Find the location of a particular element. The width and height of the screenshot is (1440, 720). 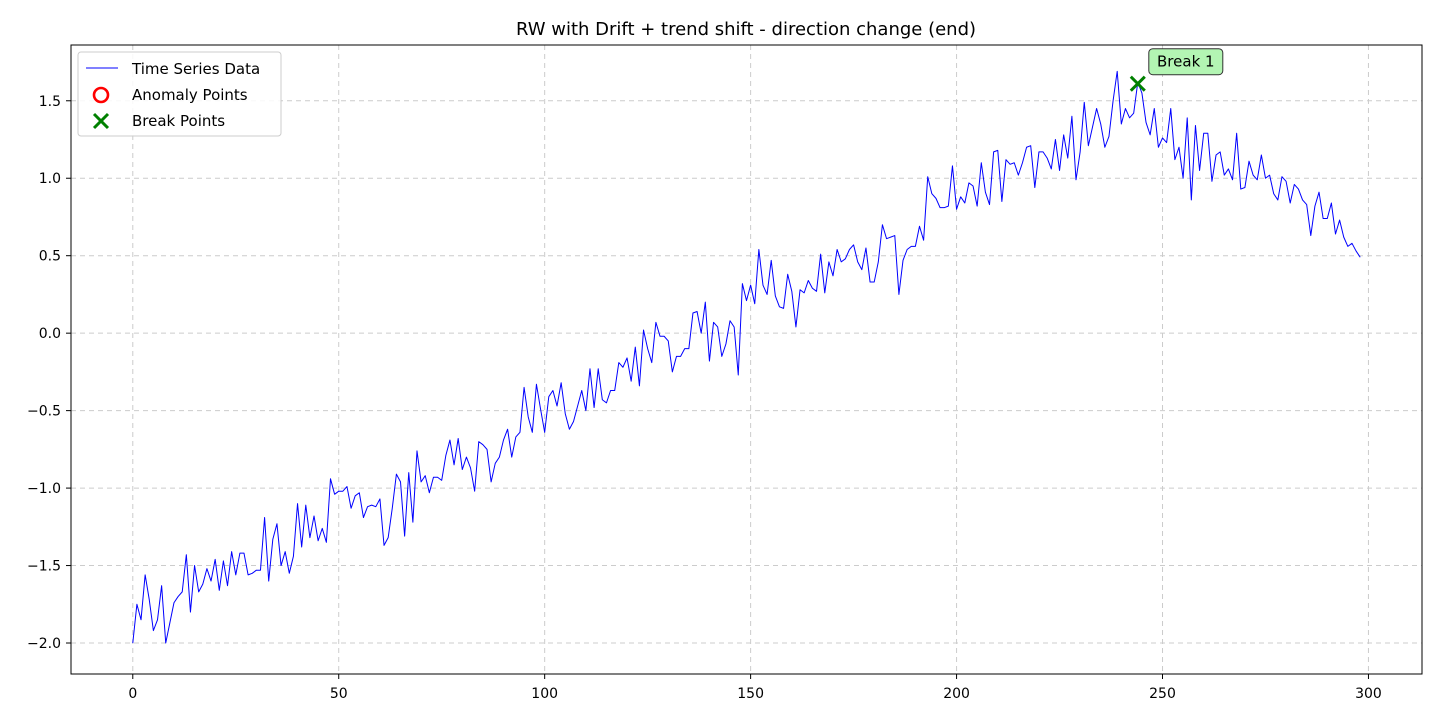

x-tick-label: 0 is located at coordinates (132, 694).